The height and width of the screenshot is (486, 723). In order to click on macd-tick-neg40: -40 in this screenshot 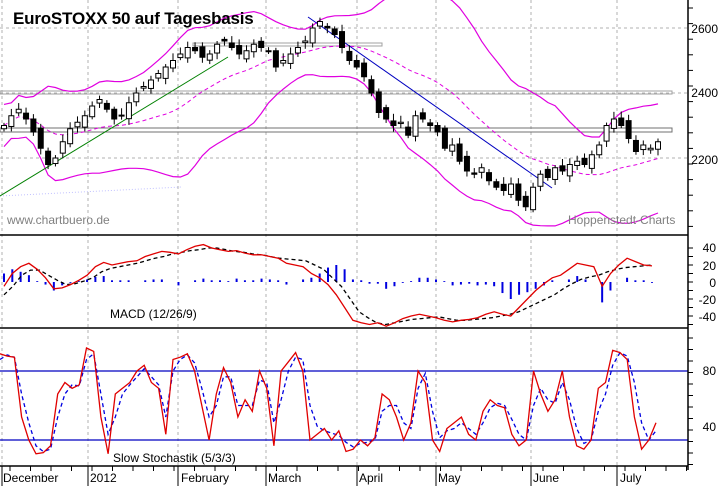, I will do `click(707, 317)`.